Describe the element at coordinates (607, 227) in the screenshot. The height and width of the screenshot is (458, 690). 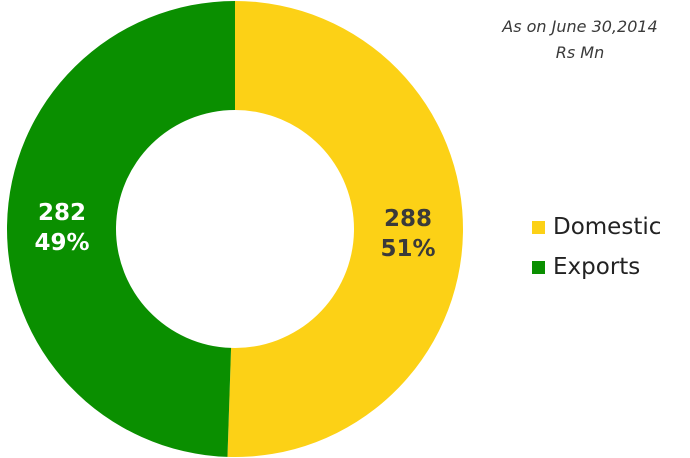
I see `legend-label-domestic: Domestic` at that location.